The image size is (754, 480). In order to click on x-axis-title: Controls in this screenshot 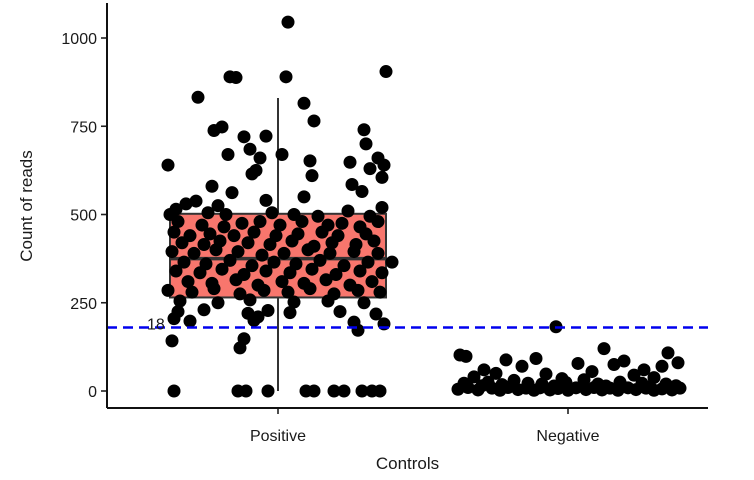, I will do `click(407, 463)`.